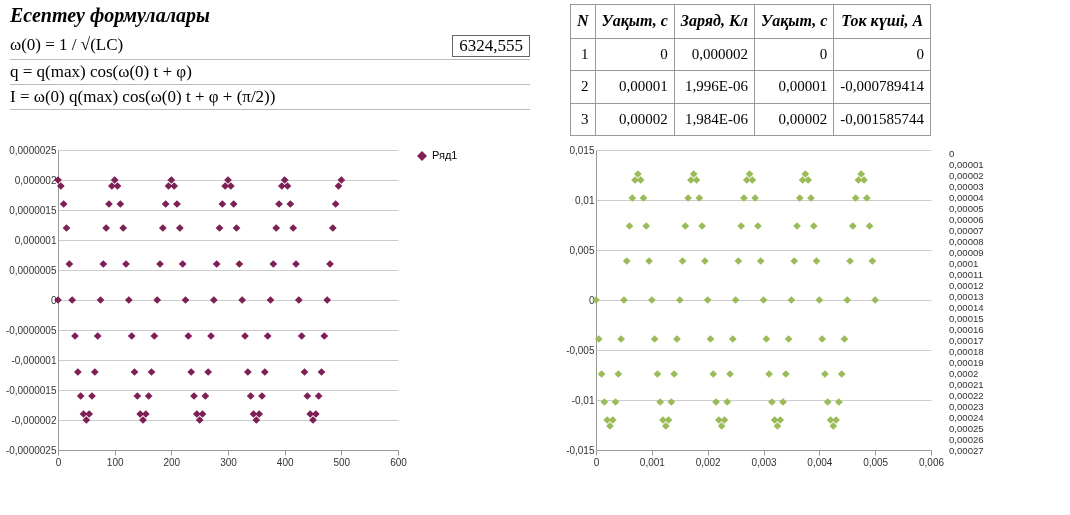  What do you see at coordinates (583, 87) in the screenshot?
I see `text: 2` at bounding box center [583, 87].